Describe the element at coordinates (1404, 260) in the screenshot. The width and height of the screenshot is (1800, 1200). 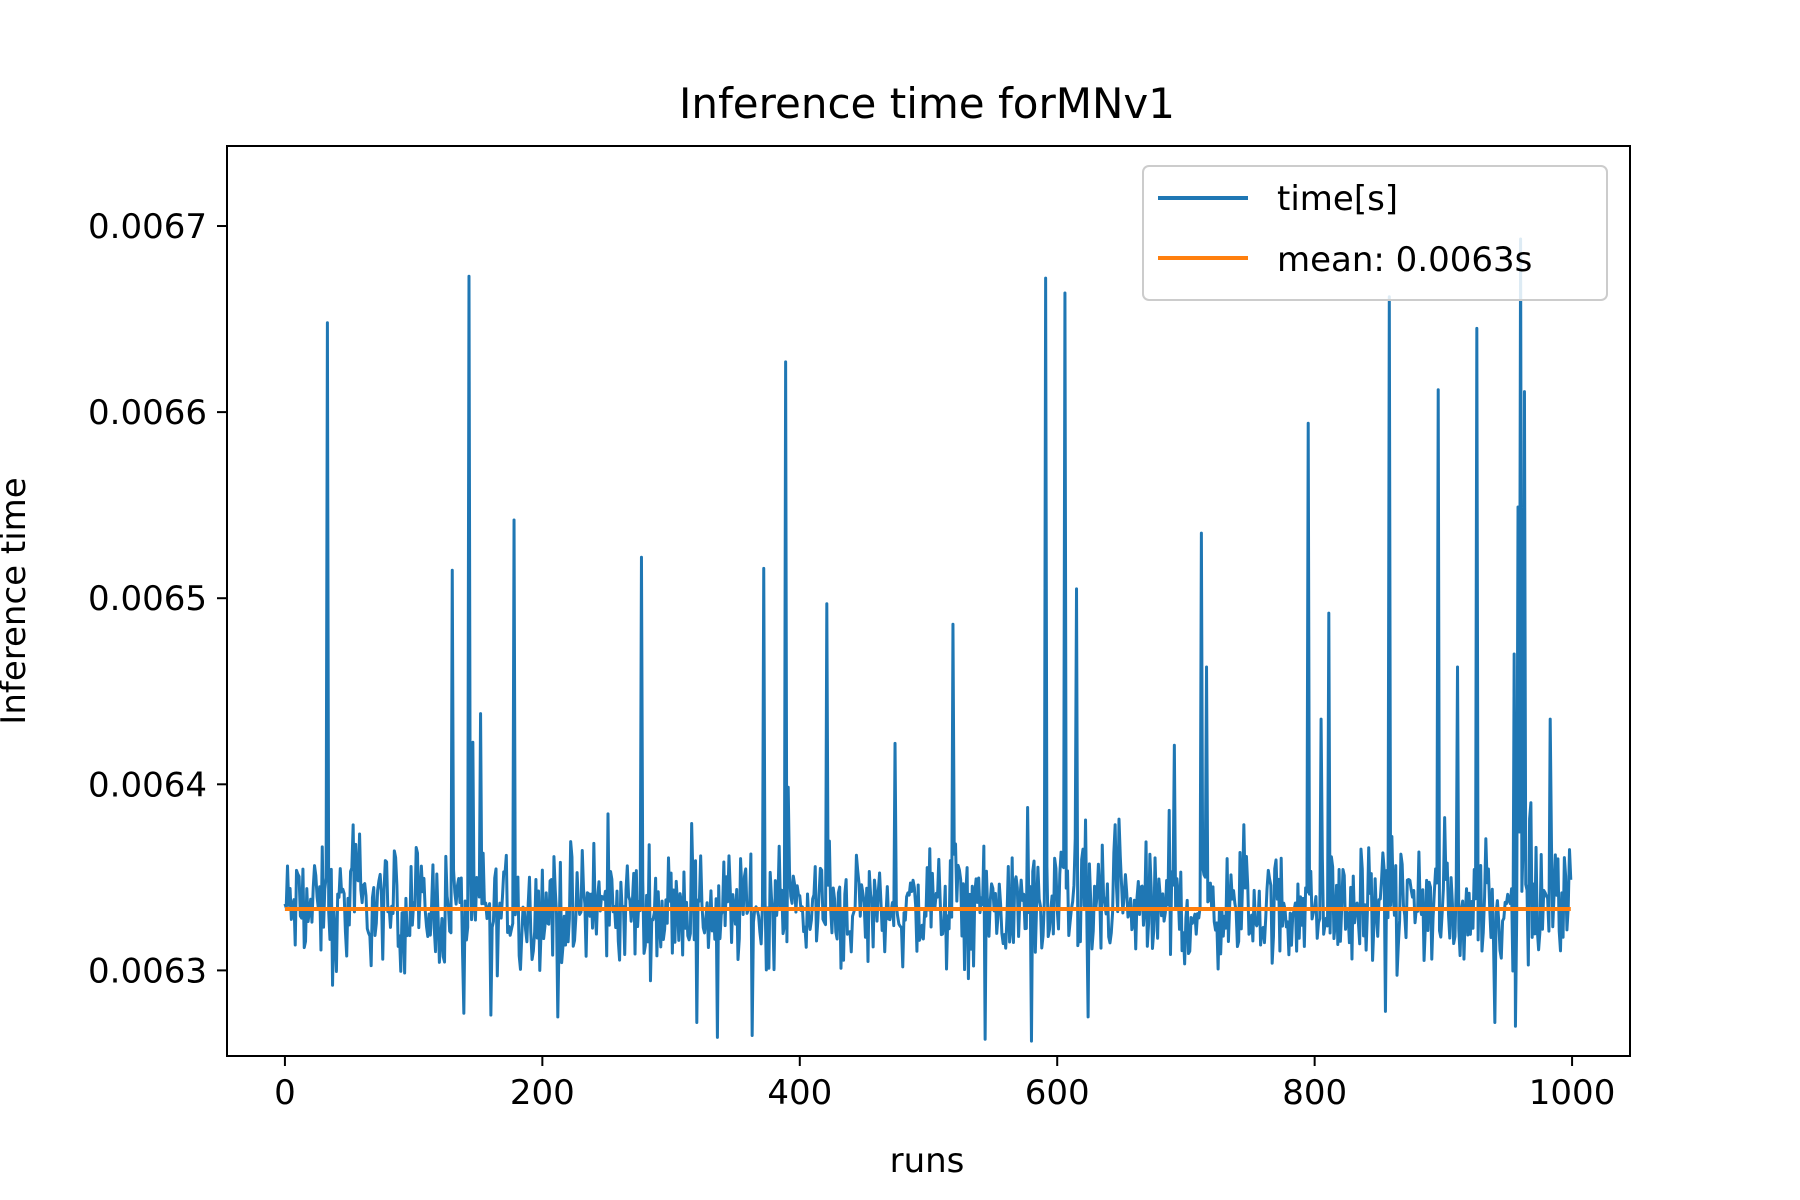
I see `legend-label-mean: mean: 0.0063s` at that location.